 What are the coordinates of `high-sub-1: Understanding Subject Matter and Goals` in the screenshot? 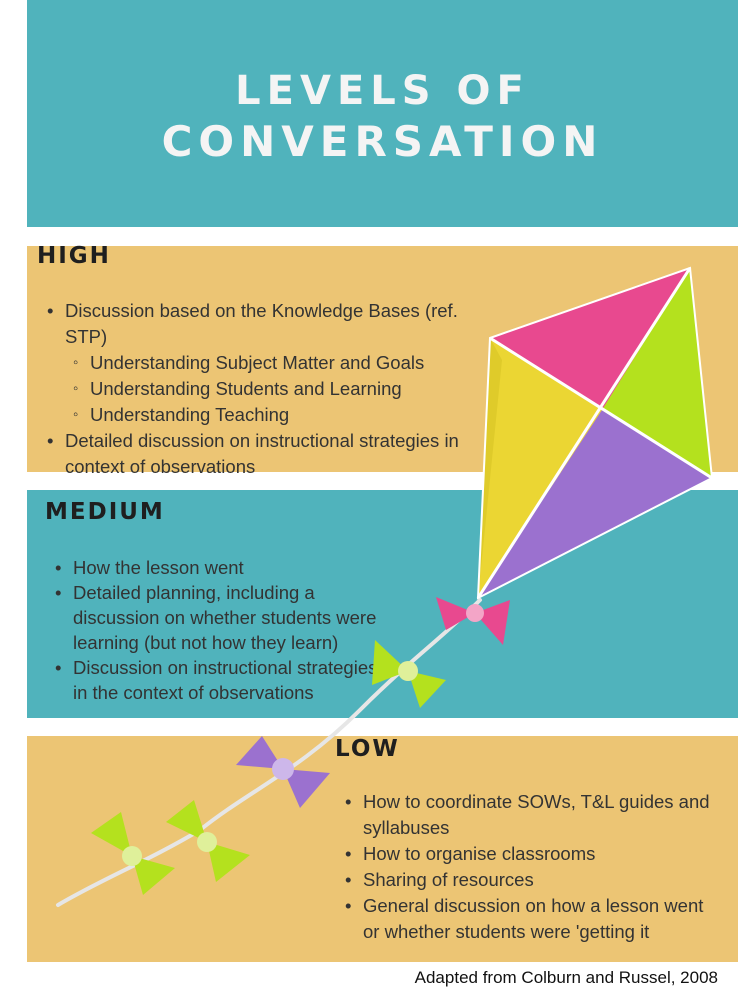 It's located at (257, 362).